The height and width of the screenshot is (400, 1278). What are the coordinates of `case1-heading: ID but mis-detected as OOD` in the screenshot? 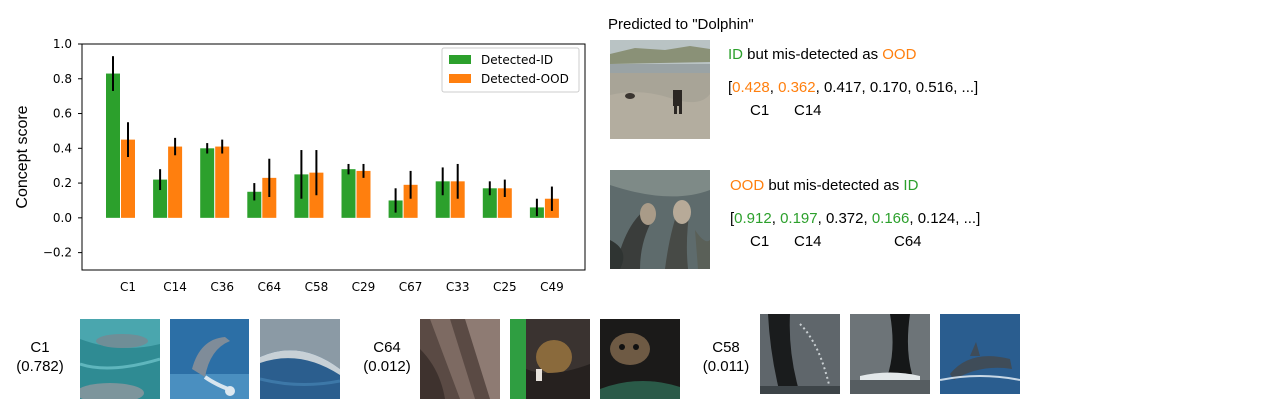 It's located at (822, 54).